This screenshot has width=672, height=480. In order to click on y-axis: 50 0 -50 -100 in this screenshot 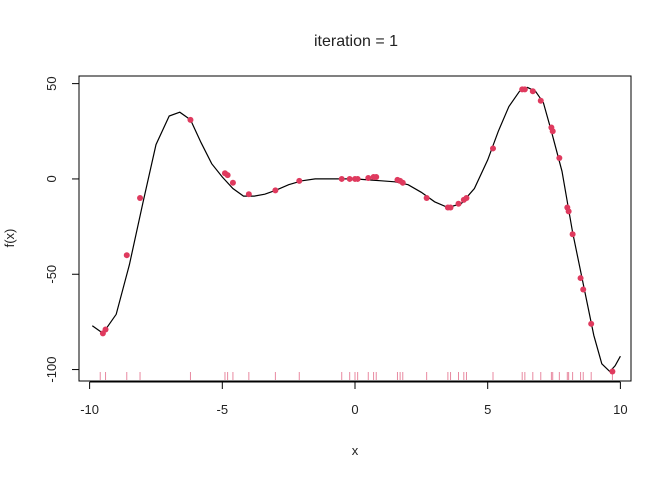, I will do `click(62, 229)`.